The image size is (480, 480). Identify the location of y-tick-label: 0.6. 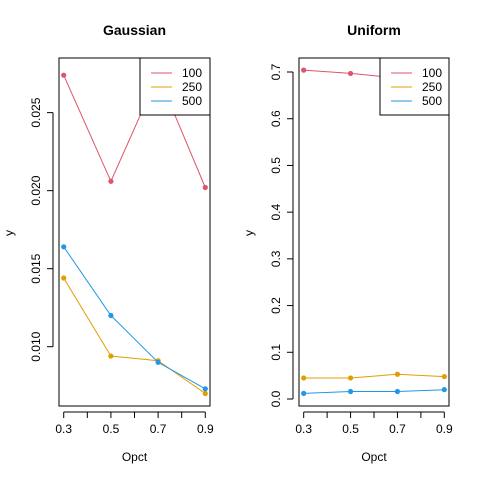
(276, 118).